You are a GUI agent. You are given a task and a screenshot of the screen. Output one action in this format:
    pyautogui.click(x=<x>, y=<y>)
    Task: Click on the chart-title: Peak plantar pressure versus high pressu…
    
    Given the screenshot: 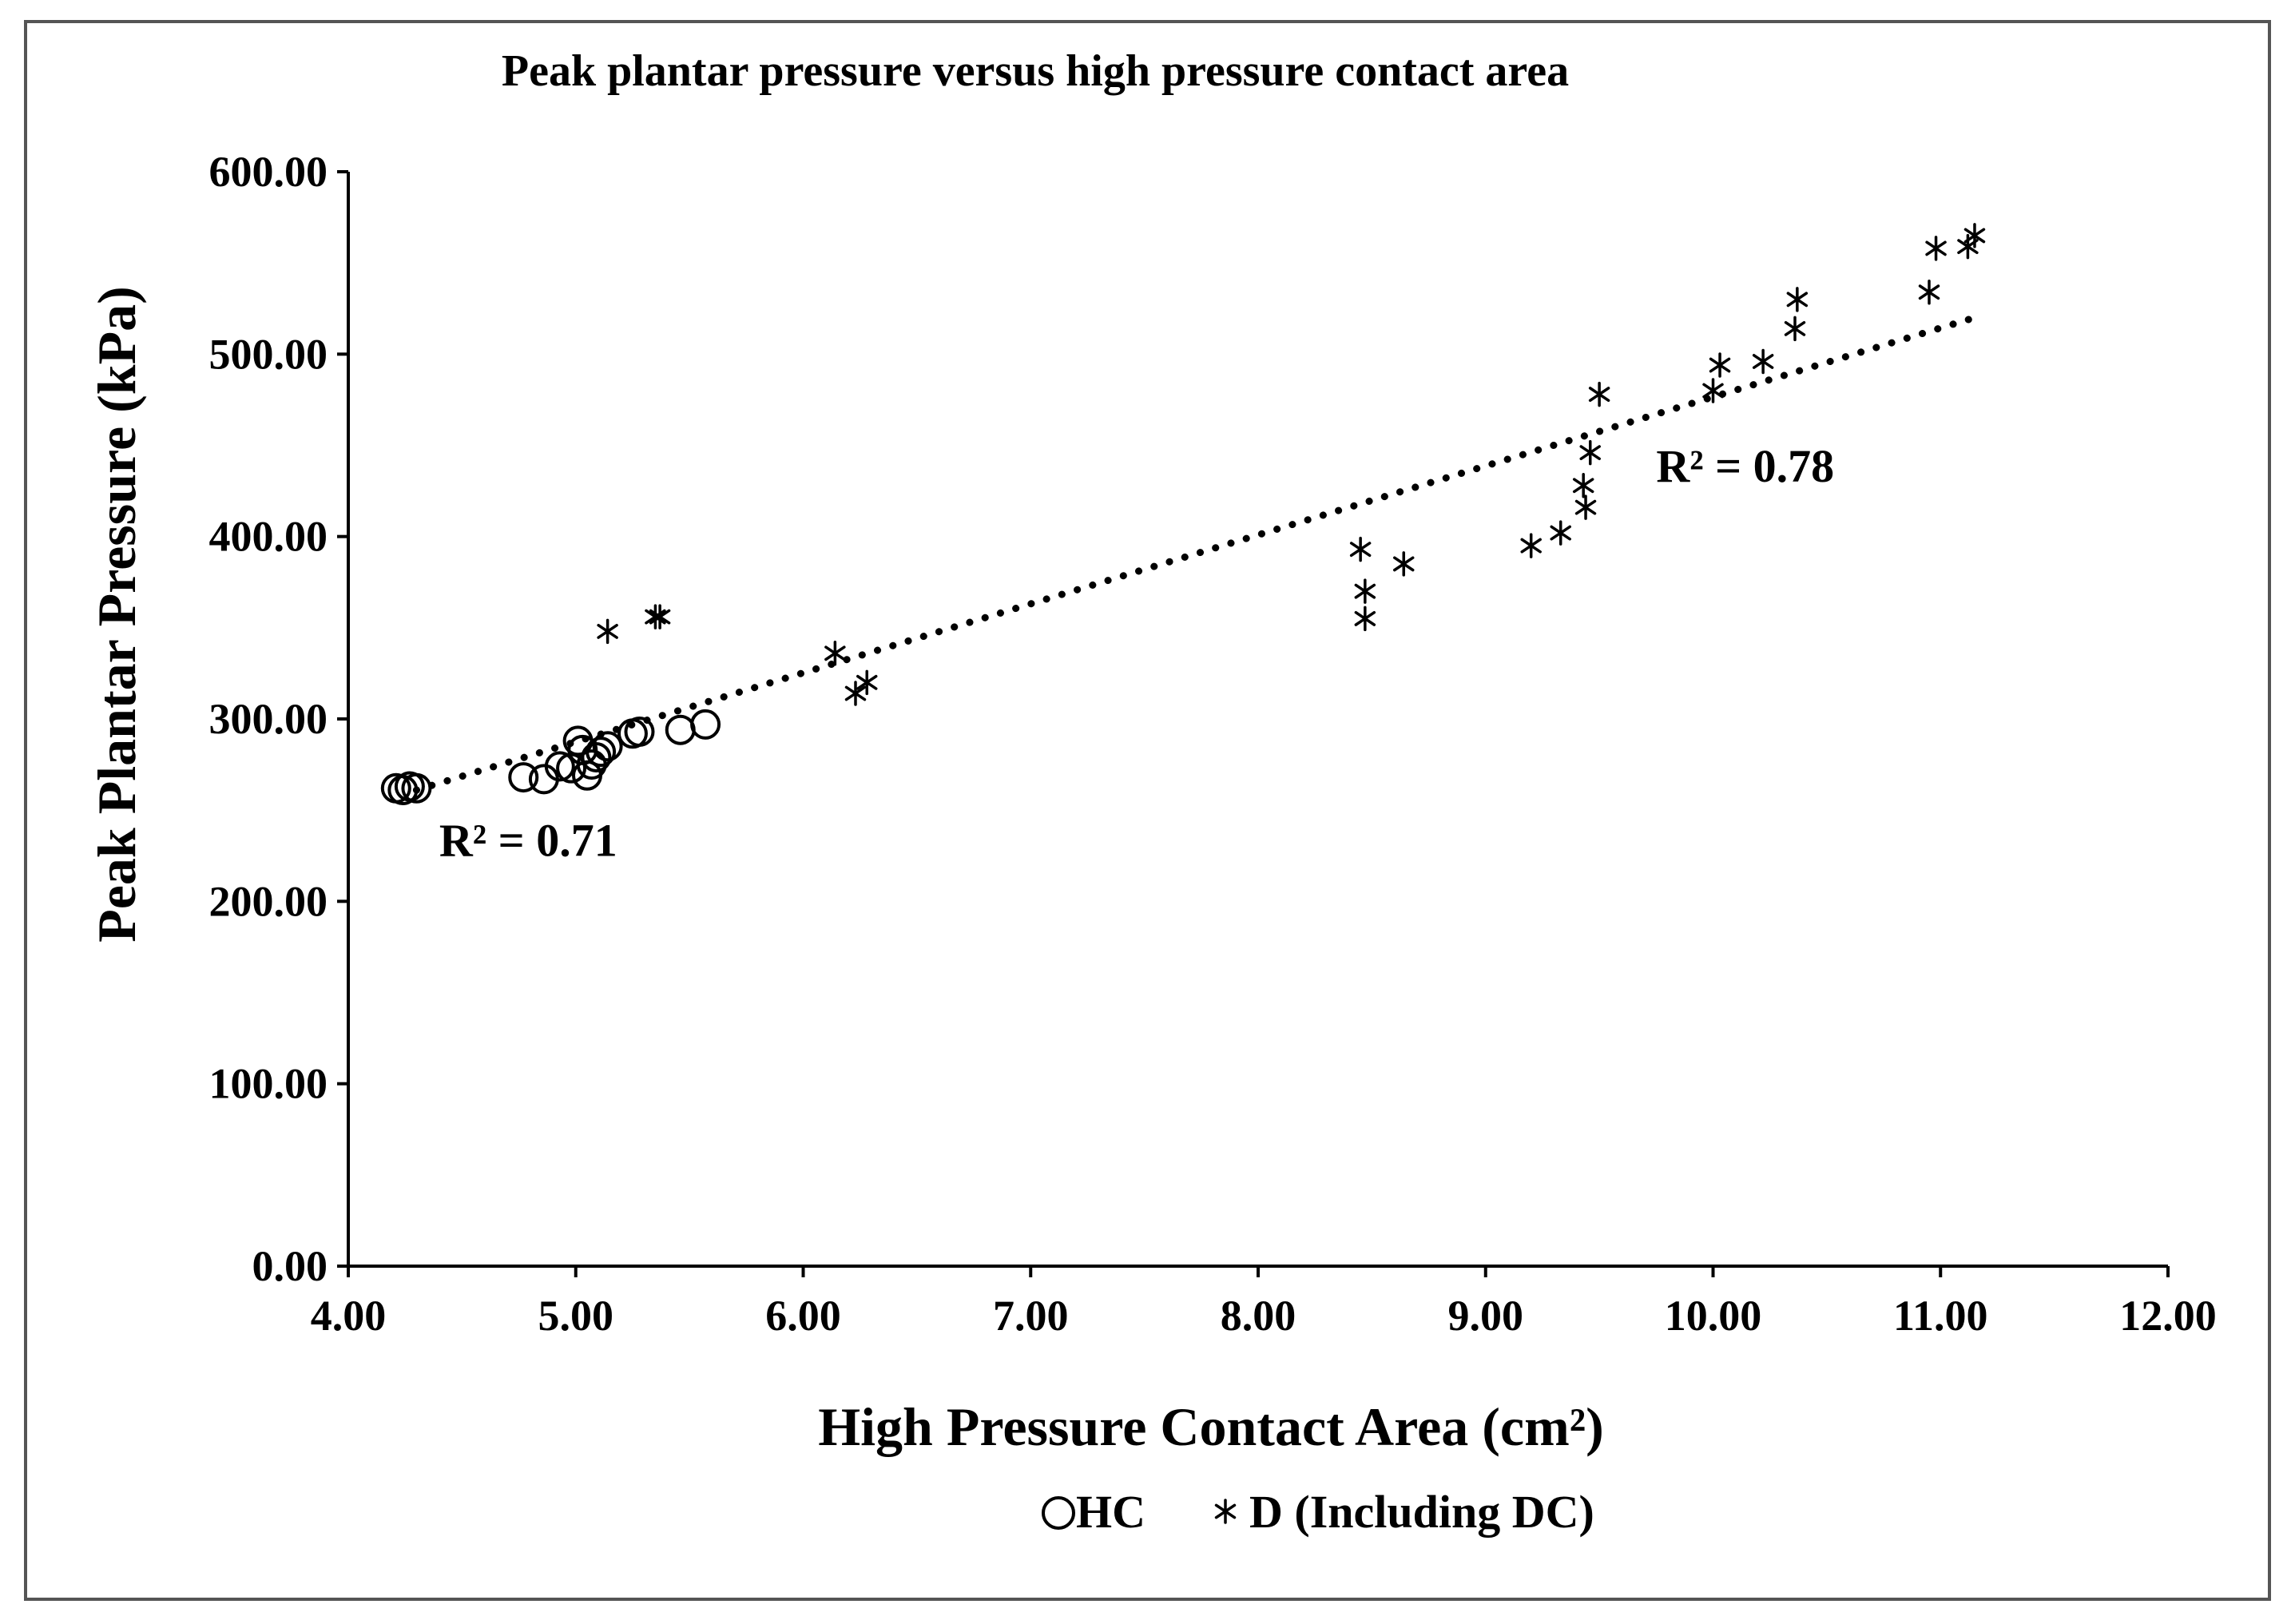 What is the action you would take?
    pyautogui.click(x=1035, y=71)
    